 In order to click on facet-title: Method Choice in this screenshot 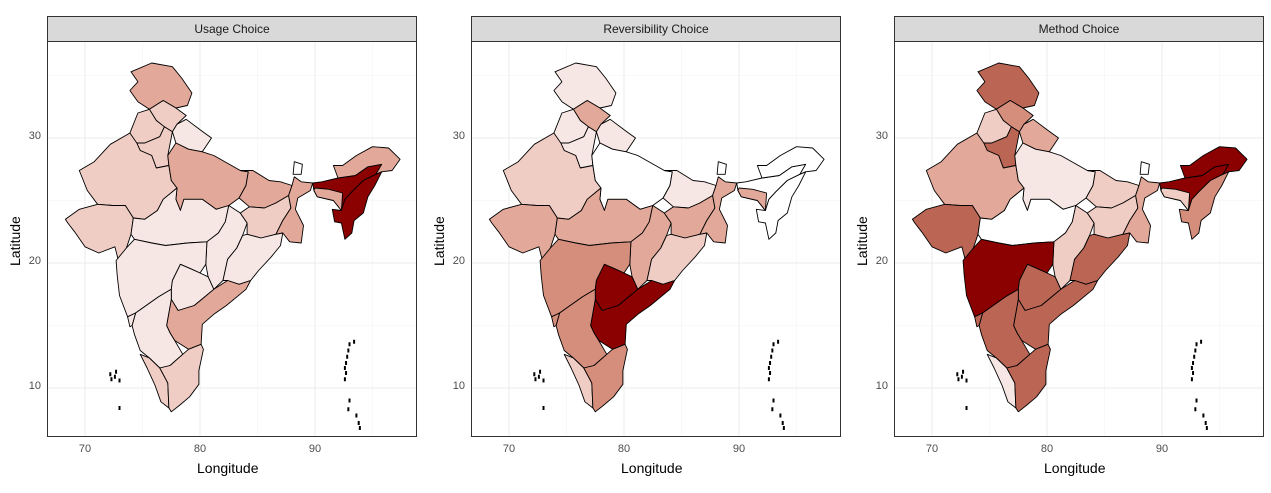, I will do `click(1079, 29)`.